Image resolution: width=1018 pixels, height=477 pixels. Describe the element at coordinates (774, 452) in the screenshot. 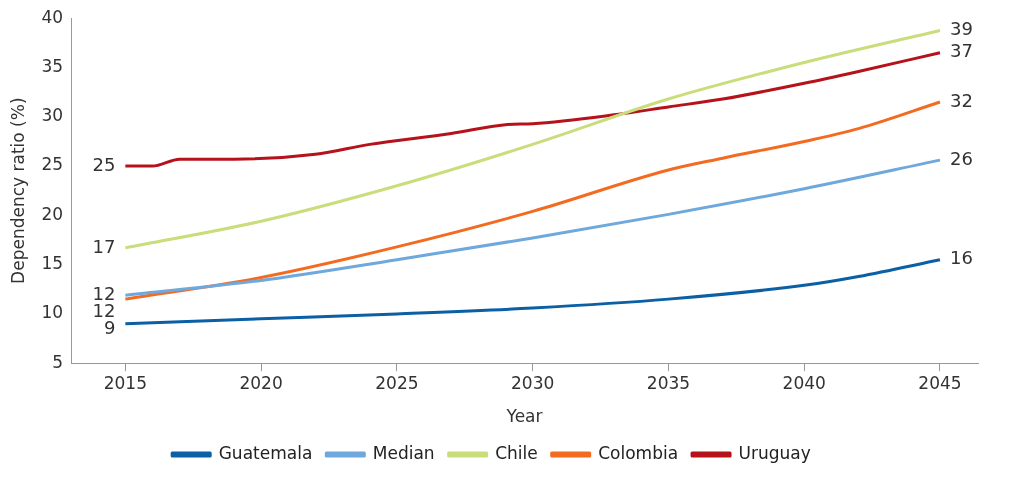

I see `legend-label: Uruguay` at that location.